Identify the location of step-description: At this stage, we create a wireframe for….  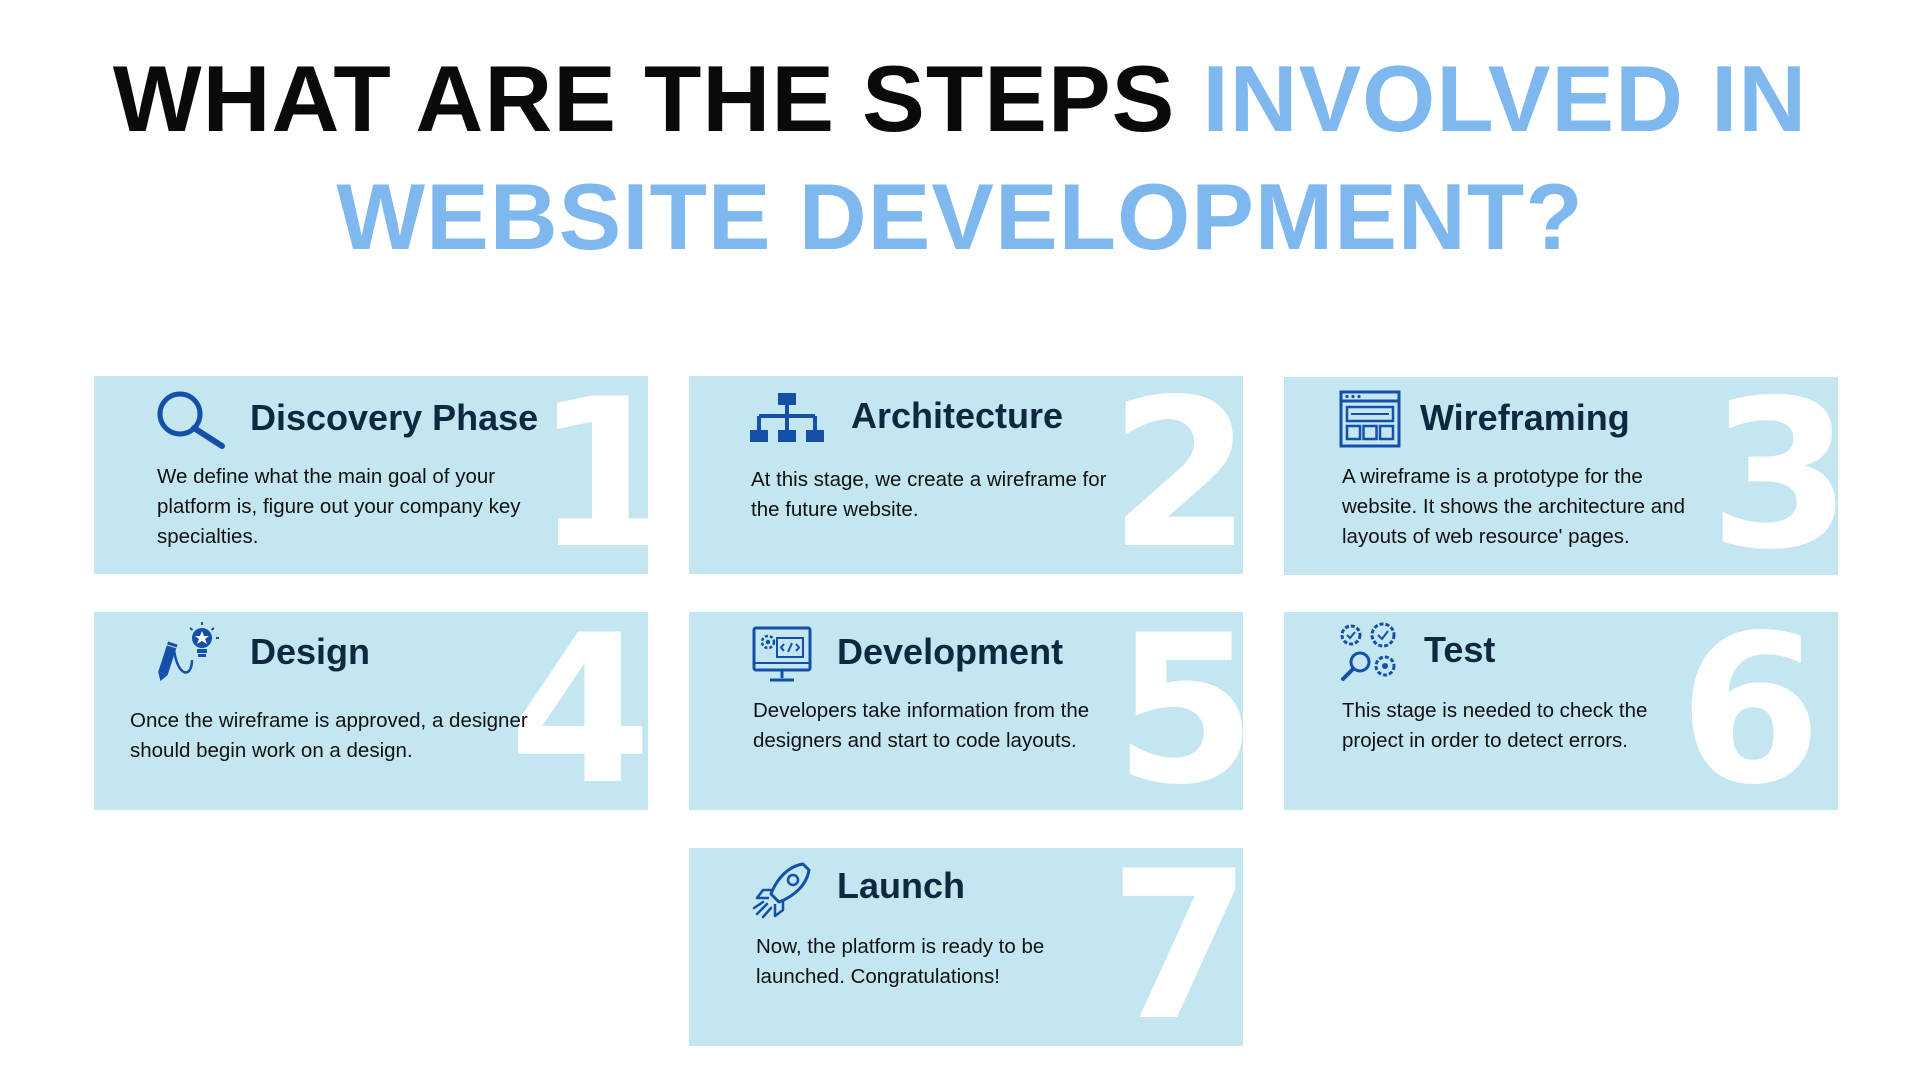
(929, 494).